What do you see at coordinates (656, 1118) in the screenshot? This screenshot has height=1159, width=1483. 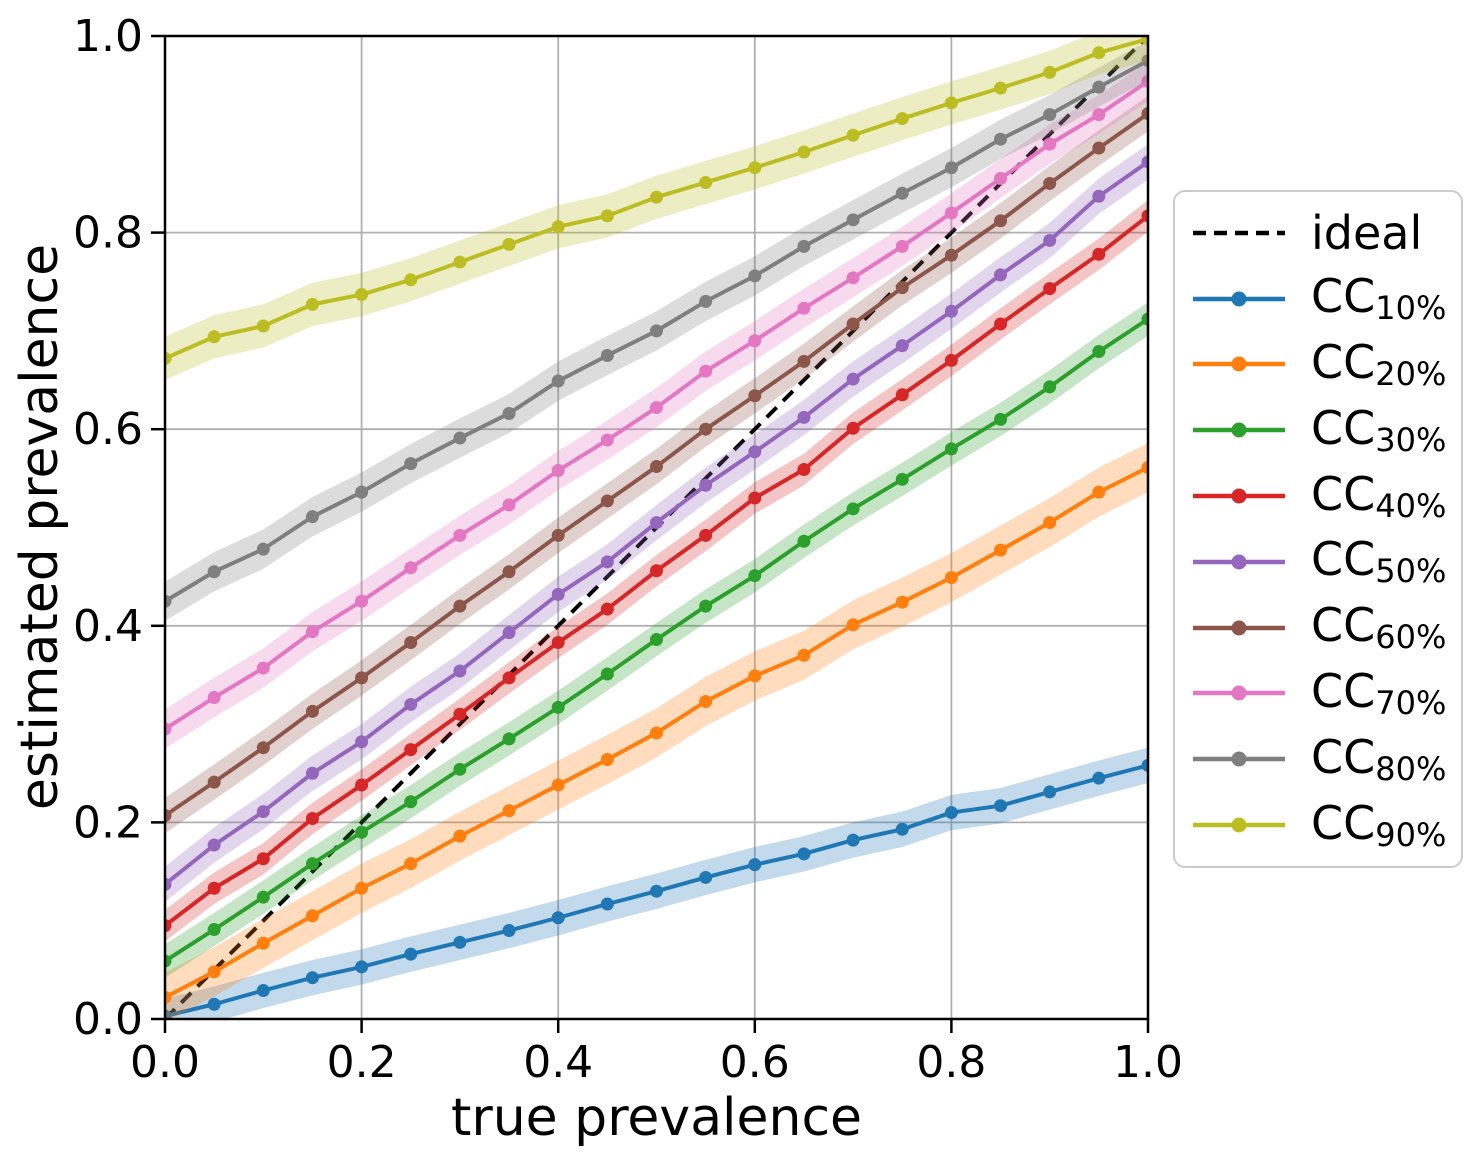 I see `x-axis-label: true prevalence` at bounding box center [656, 1118].